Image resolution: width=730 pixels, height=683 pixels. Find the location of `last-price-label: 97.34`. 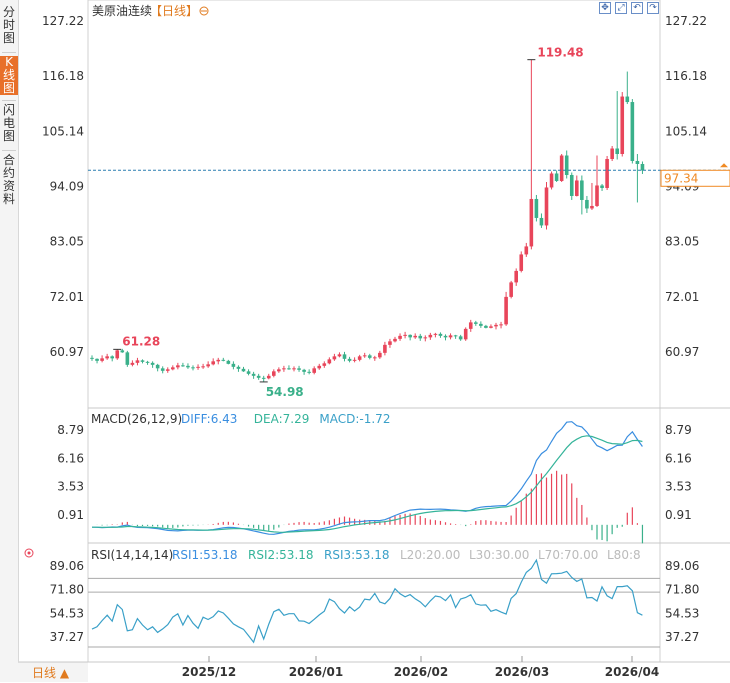

last-price-label: 97.34 is located at coordinates (681, 178).